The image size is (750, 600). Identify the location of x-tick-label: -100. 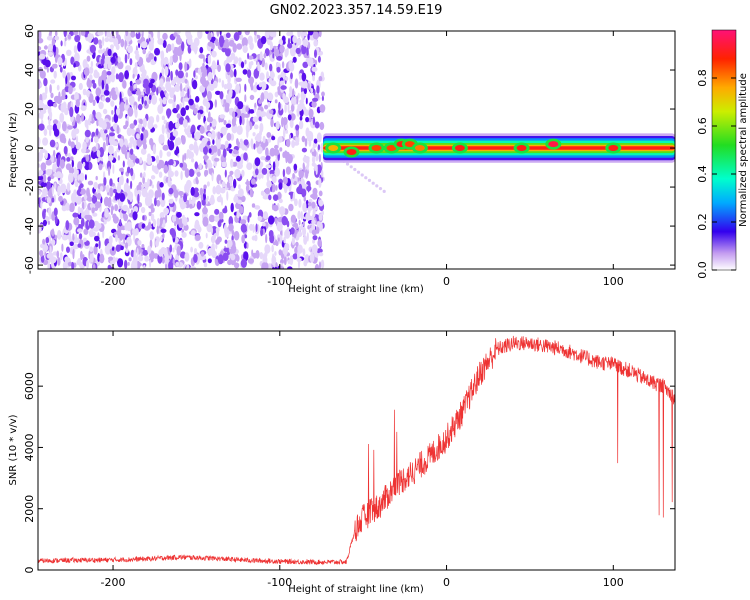
(279, 582).